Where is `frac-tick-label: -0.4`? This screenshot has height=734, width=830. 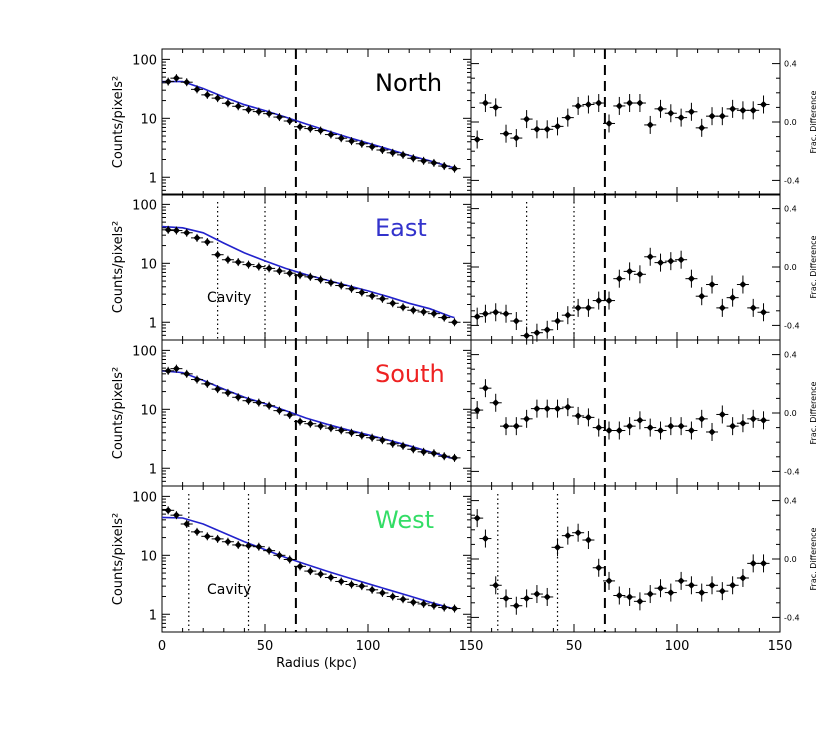 frac-tick-label: -0.4 is located at coordinates (792, 617).